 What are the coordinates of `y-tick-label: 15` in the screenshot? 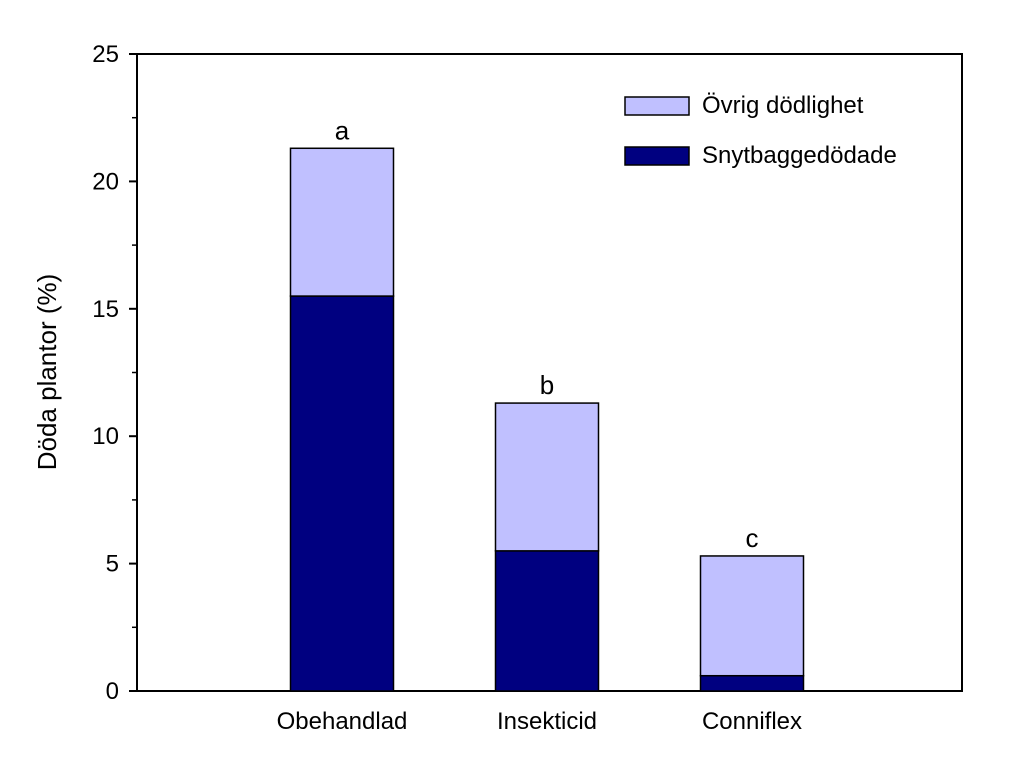 It's located at (105, 309).